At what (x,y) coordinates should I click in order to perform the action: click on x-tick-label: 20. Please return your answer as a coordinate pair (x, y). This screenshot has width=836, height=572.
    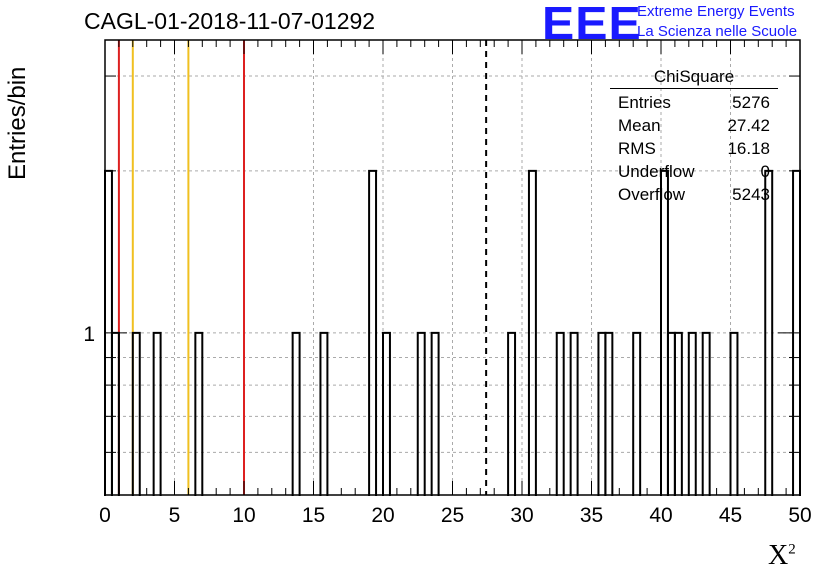
    Looking at the image, I should click on (382, 515).